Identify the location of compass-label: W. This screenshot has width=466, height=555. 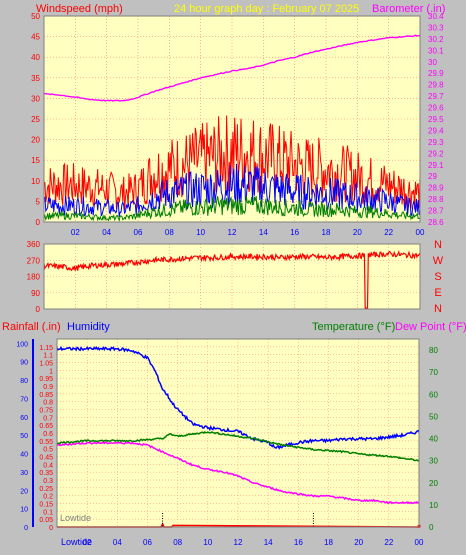
(438, 261).